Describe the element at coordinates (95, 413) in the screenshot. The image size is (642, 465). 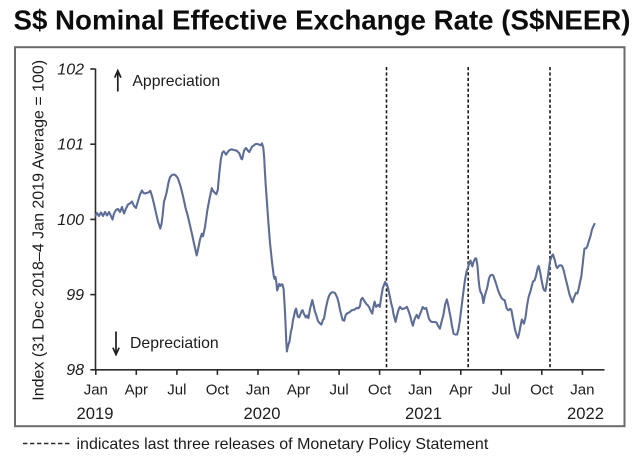
I see `svg-text: 2019` at that location.